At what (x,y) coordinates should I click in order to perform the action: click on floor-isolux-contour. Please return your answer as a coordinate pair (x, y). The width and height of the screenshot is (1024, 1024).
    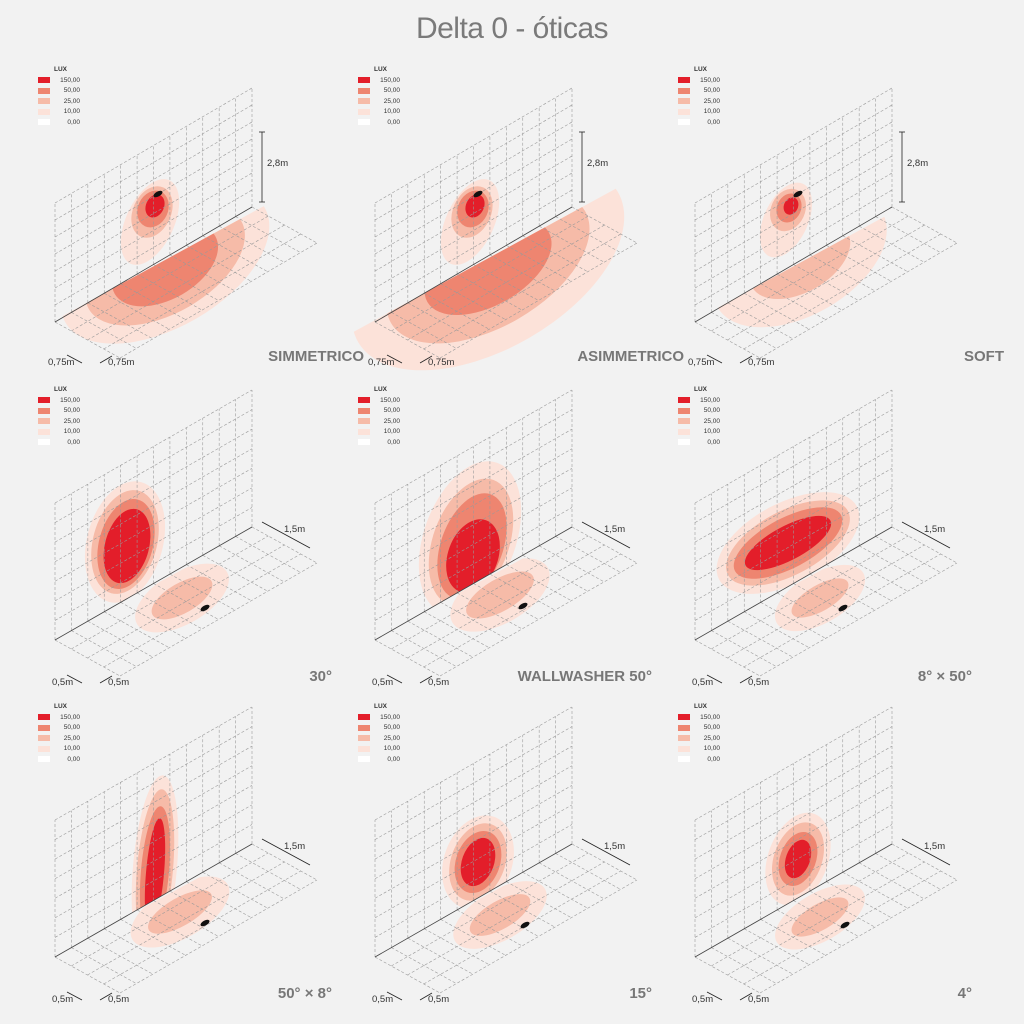
    Looking at the image, I should click on (820, 917).